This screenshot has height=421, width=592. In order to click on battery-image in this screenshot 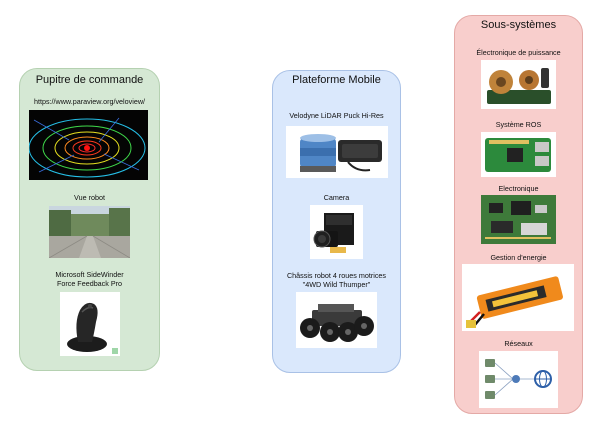, I will do `click(518, 297)`.